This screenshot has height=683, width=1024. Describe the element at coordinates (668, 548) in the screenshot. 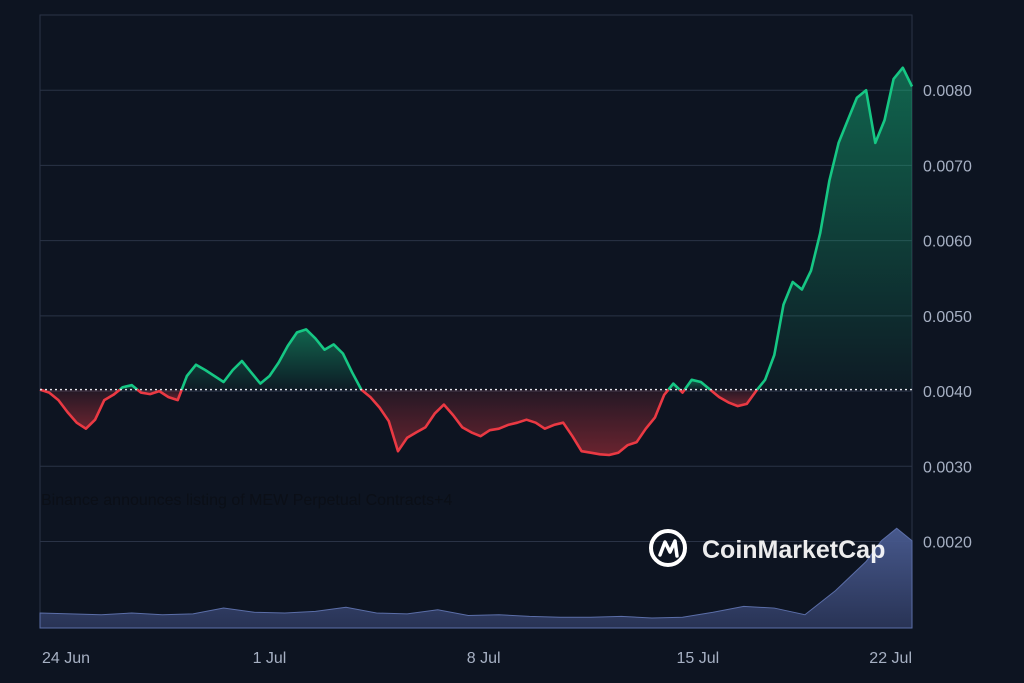

I see `coinmarketcap-logo-icon` at that location.